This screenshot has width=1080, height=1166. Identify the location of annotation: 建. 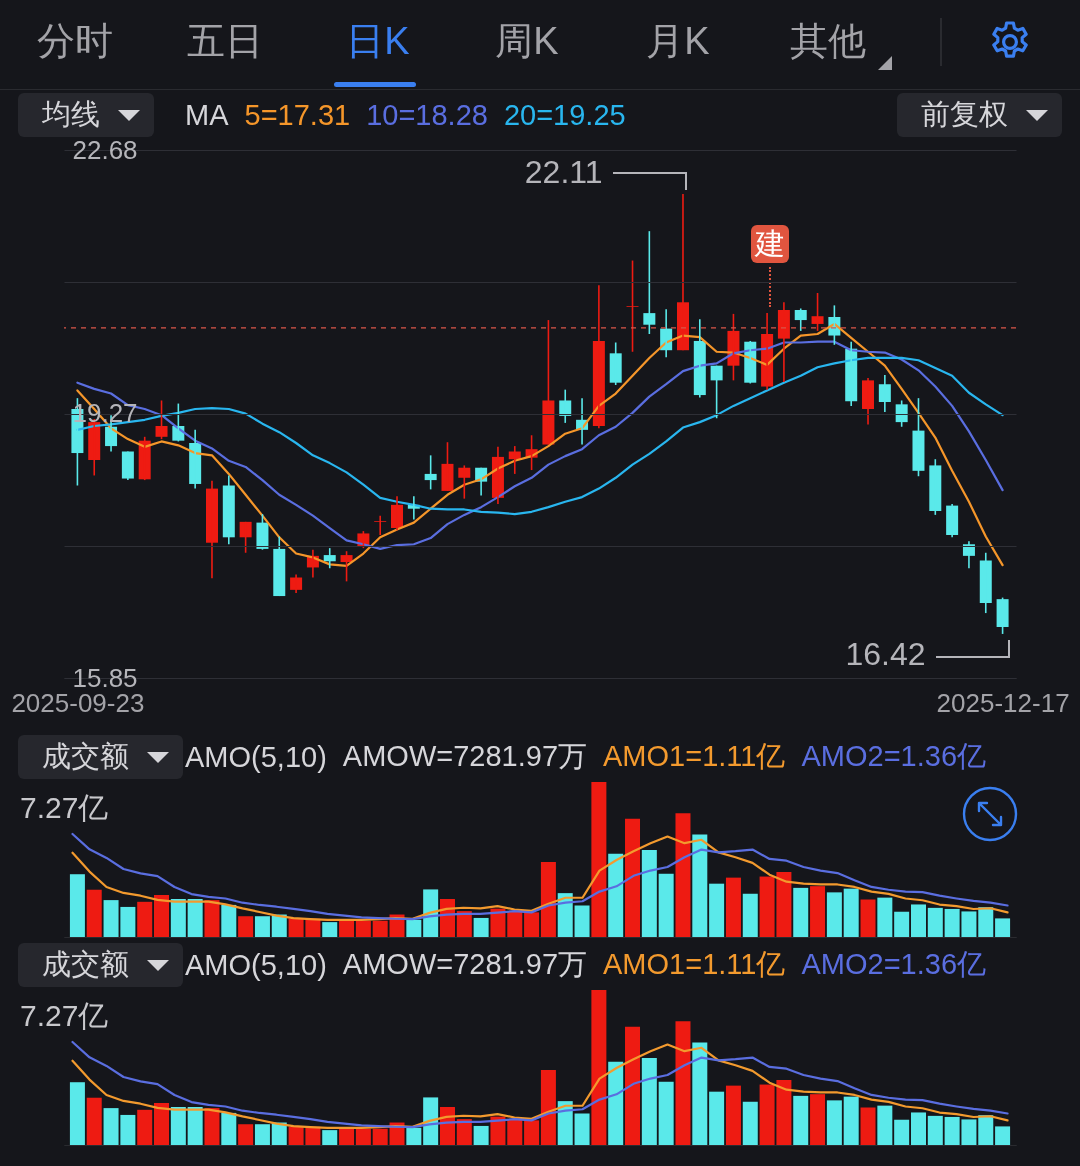
(769, 244).